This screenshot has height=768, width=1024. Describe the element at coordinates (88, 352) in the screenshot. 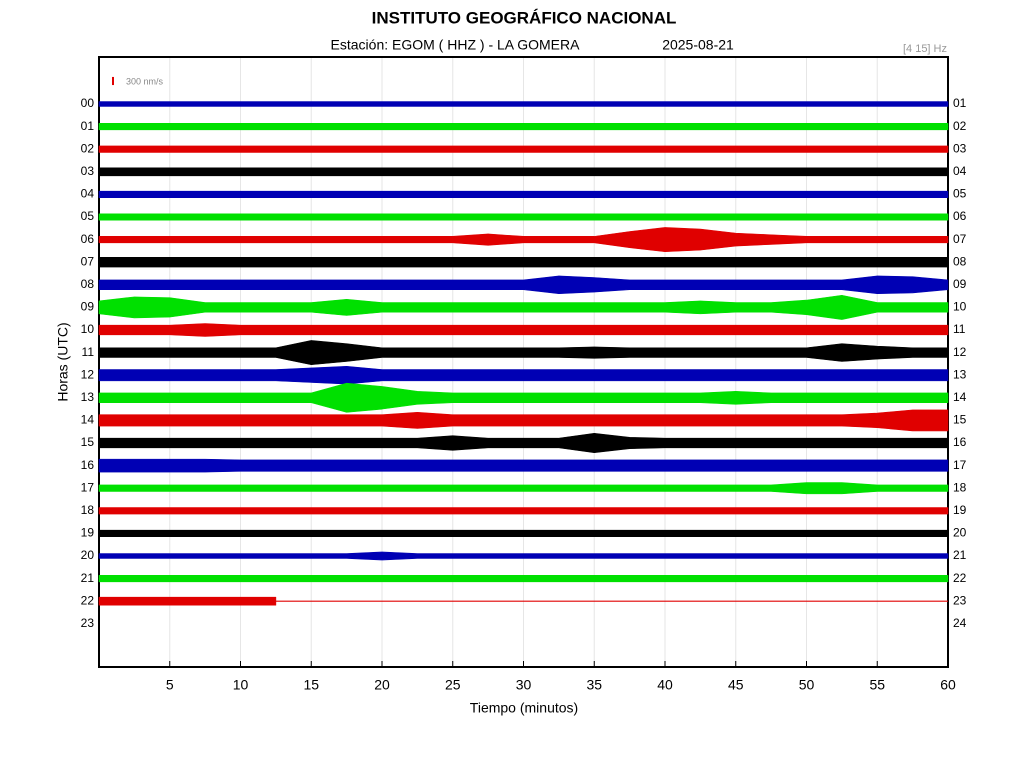

I see `hour-label: 11` at that location.